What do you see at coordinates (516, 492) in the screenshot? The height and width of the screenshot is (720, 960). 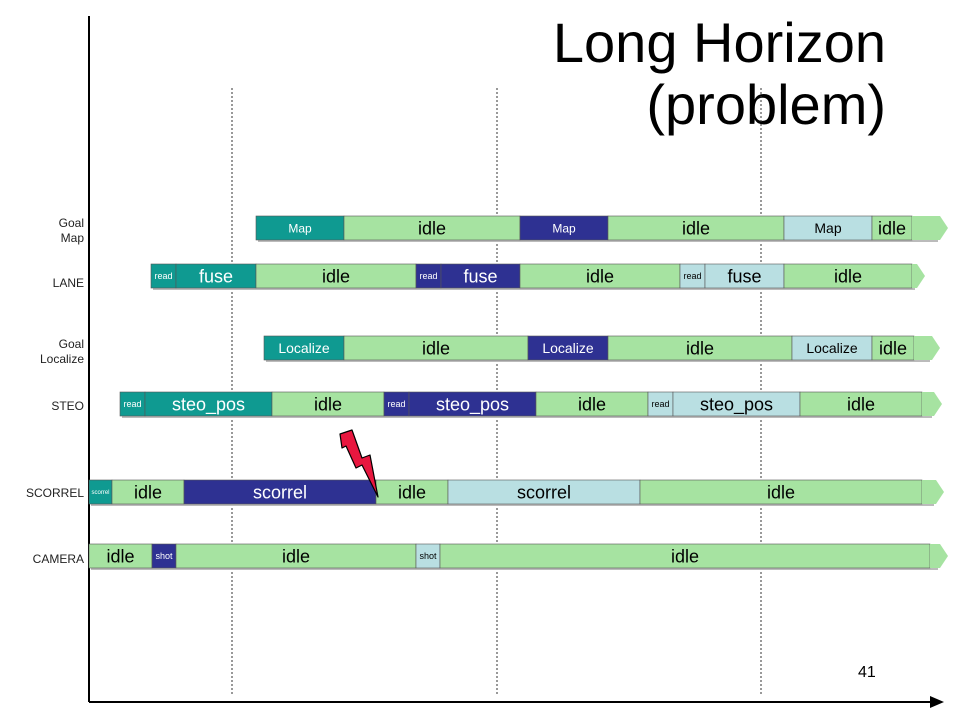 I see `row-scorrel: scorrel idle scorrel idle scorrel idle` at bounding box center [516, 492].